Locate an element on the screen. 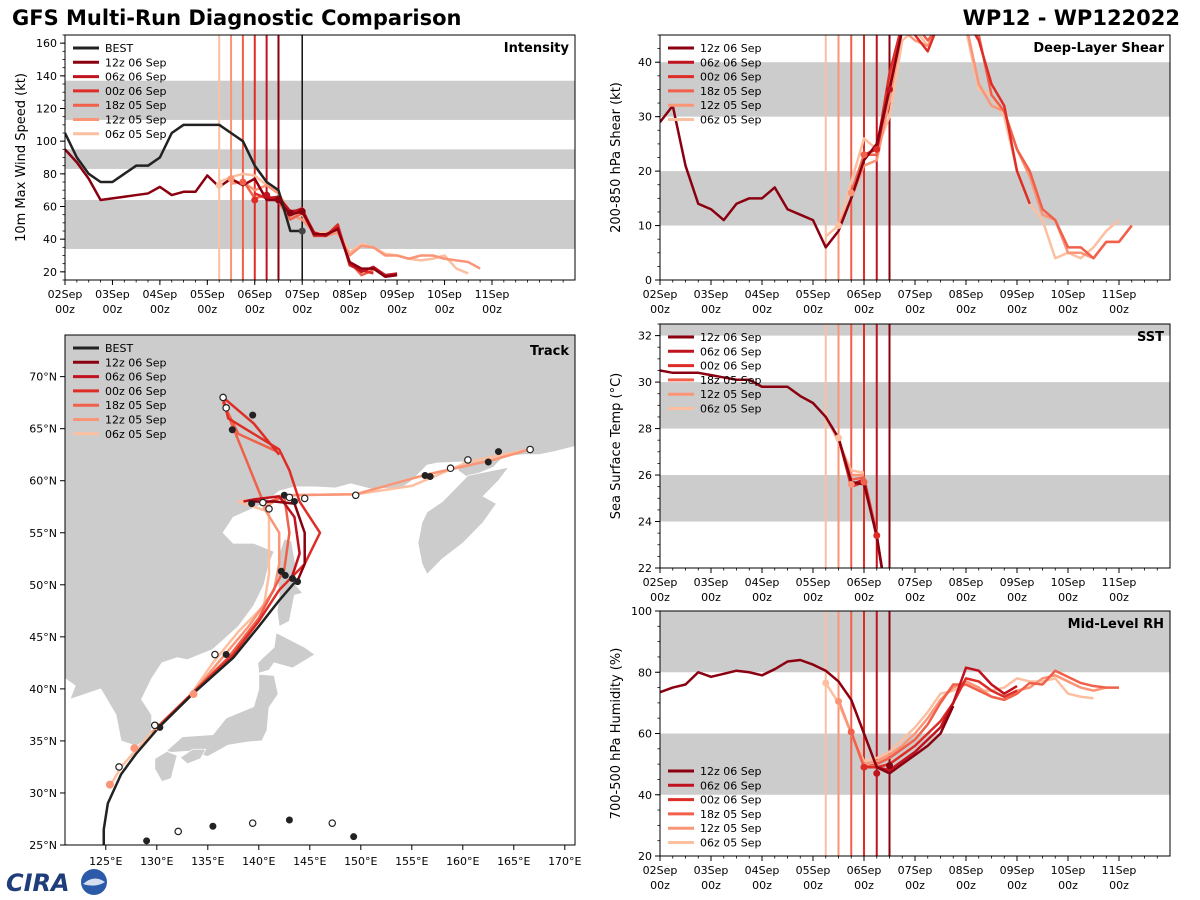 Image resolution: width=1200 pixels, height=900 pixels. lon-tick-label: 170°E is located at coordinates (564, 861).